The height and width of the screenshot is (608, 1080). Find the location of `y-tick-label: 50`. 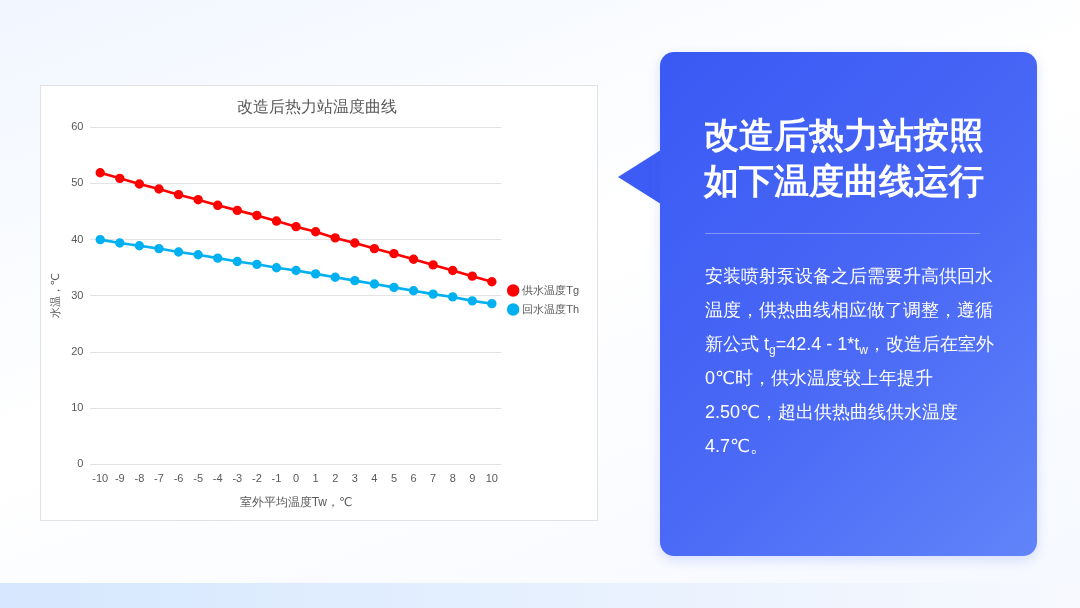

y-tick-label: 50 is located at coordinates (77, 182).